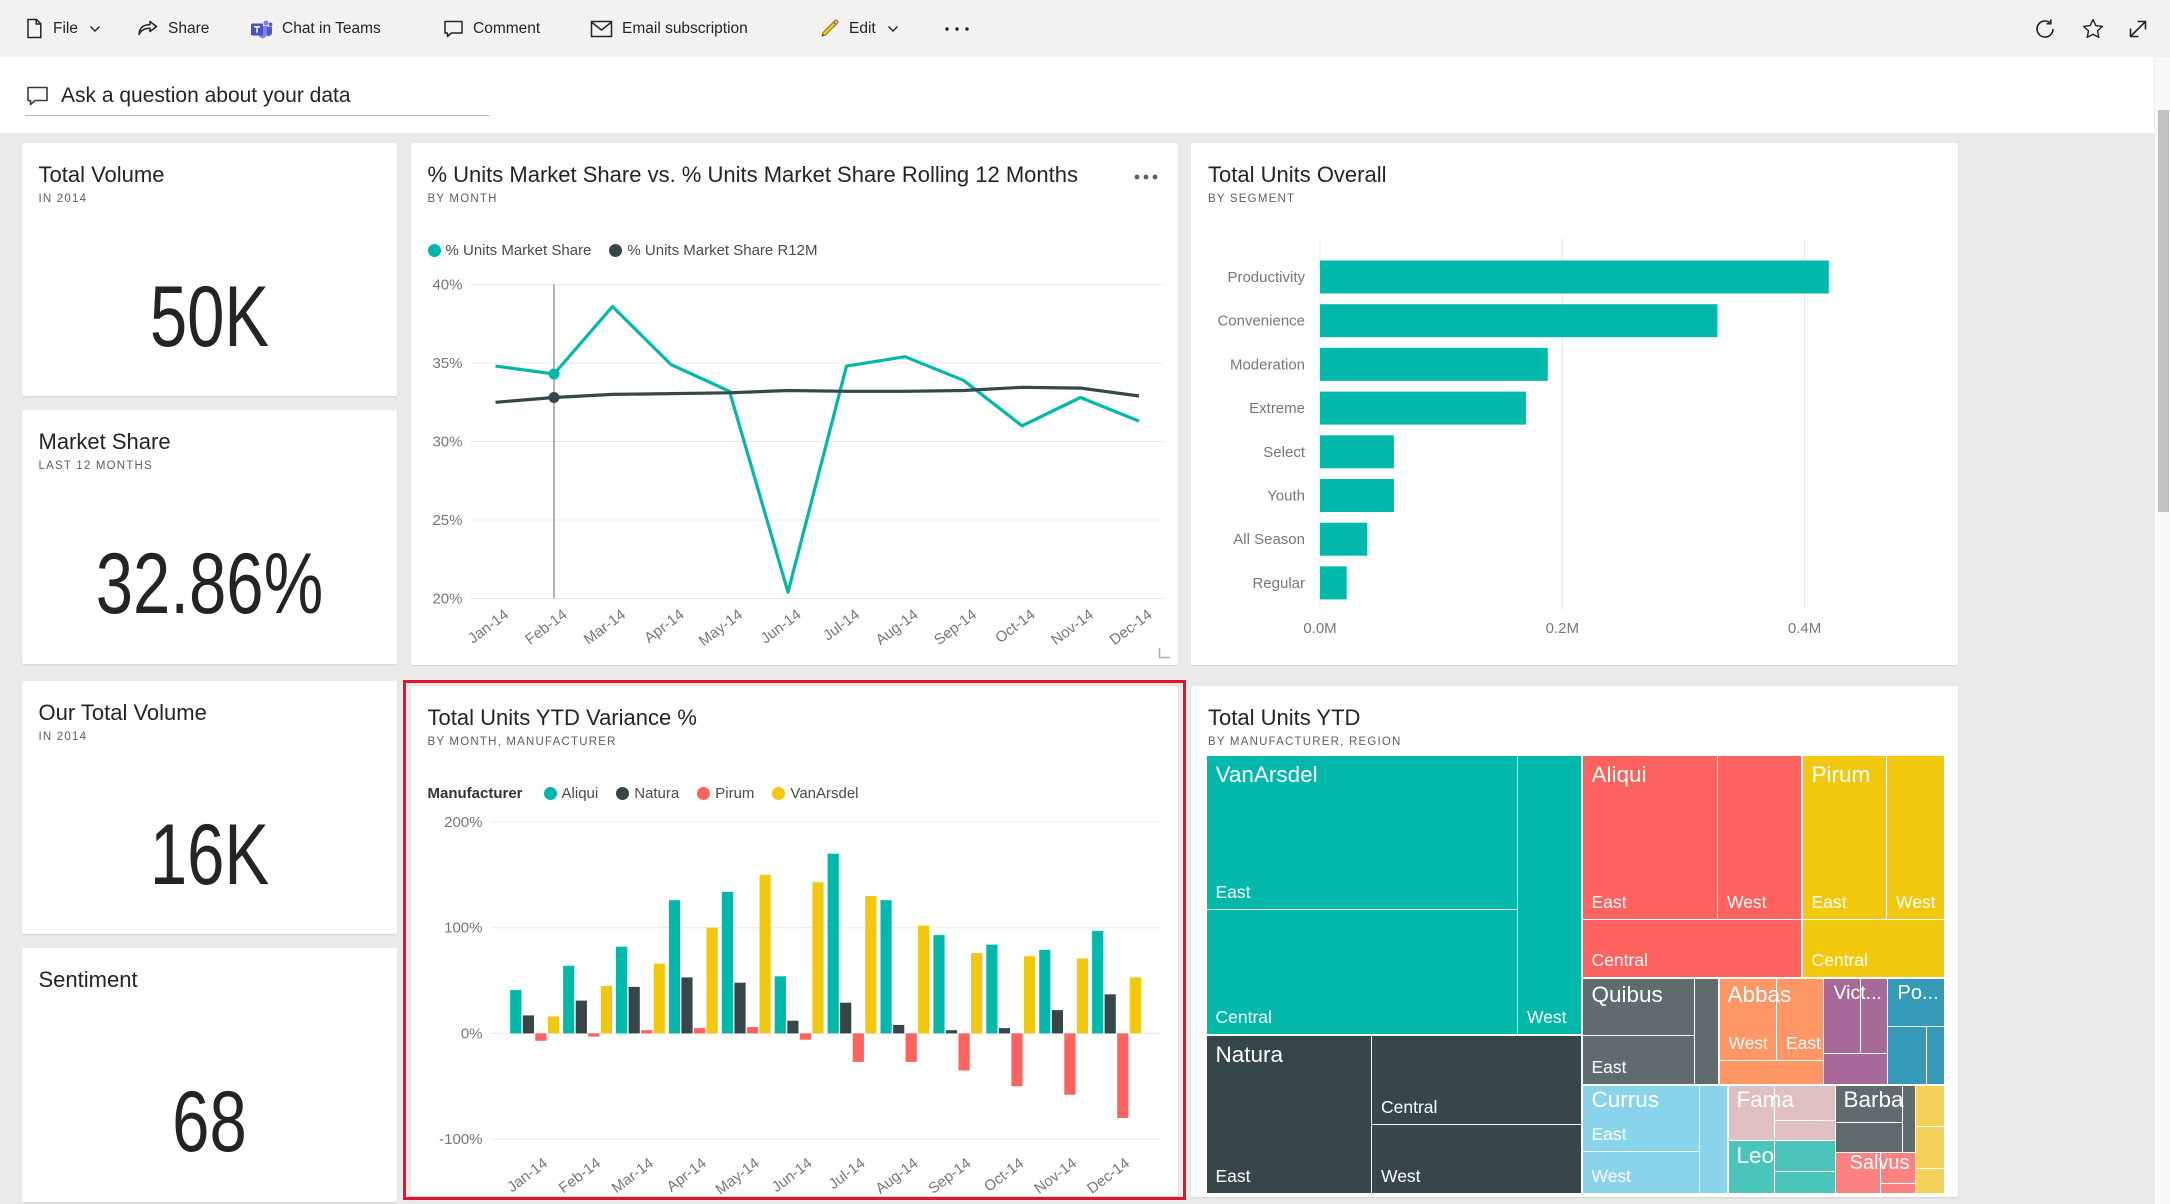 The width and height of the screenshot is (2170, 1204). What do you see at coordinates (957, 28) in the screenshot?
I see `more-options-button` at bounding box center [957, 28].